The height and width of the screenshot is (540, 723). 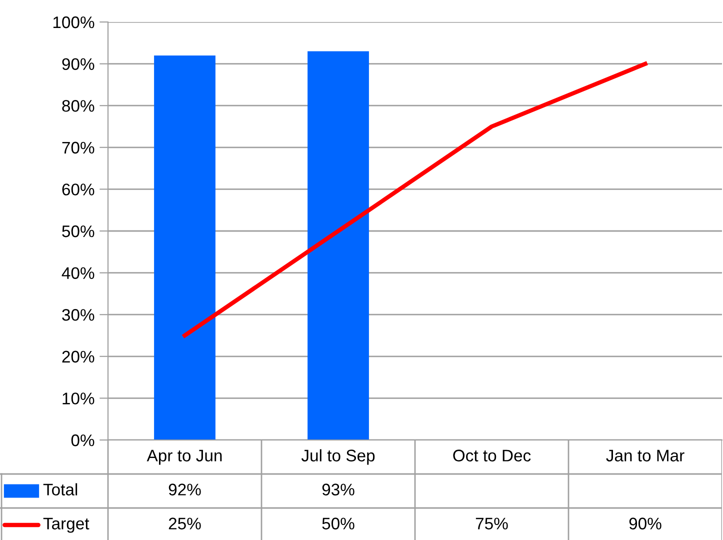 What do you see at coordinates (82, 440) in the screenshot?
I see `y-tick-label: 0%` at bounding box center [82, 440].